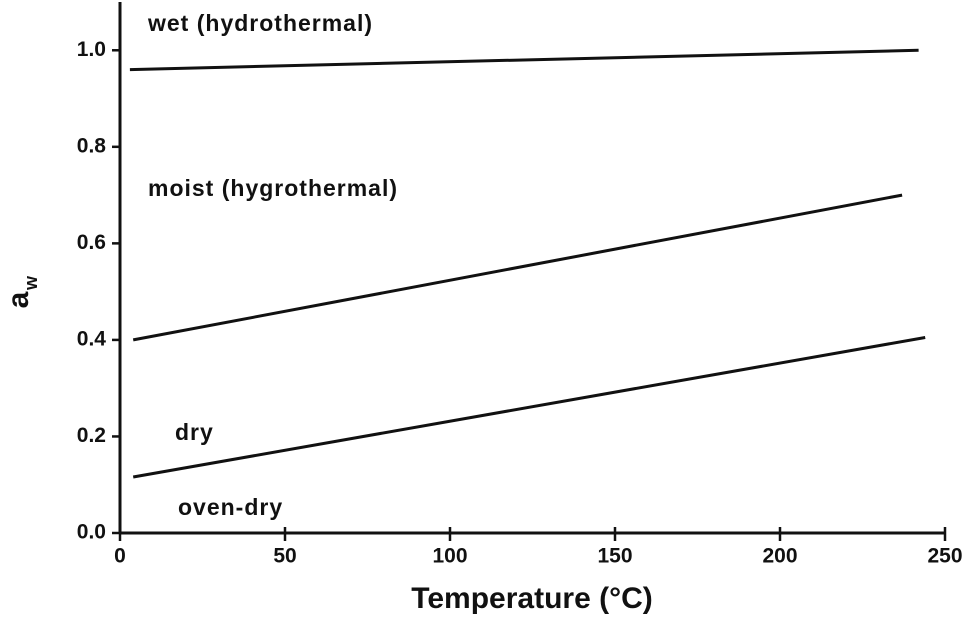 The image size is (975, 624). What do you see at coordinates (120, 556) in the screenshot?
I see `x-tick-label: 0` at bounding box center [120, 556].